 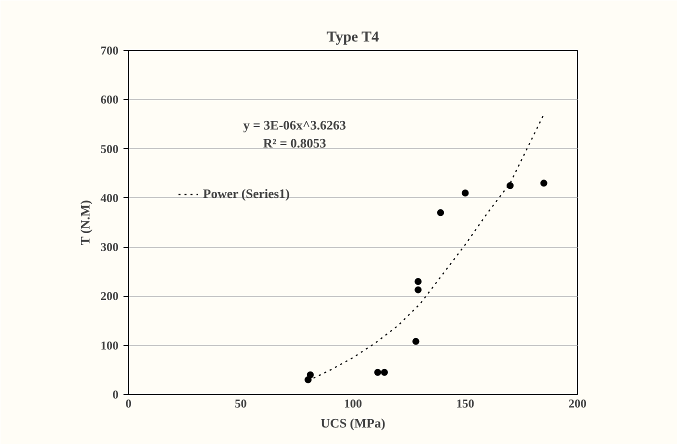 What do you see at coordinates (109, 345) in the screenshot?
I see `y-tick-label: 100` at bounding box center [109, 345].